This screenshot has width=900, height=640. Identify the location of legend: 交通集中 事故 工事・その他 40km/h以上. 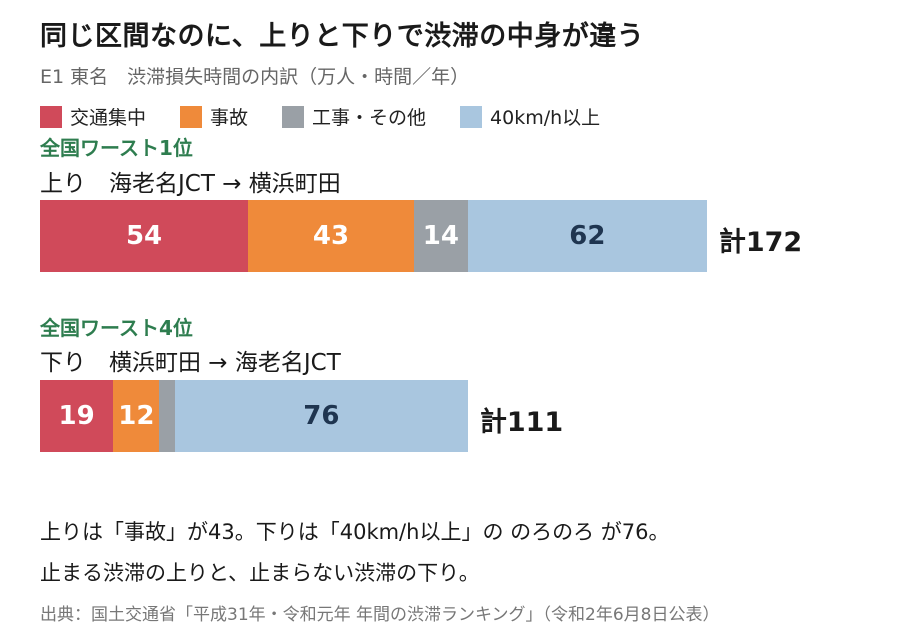
(337, 116).